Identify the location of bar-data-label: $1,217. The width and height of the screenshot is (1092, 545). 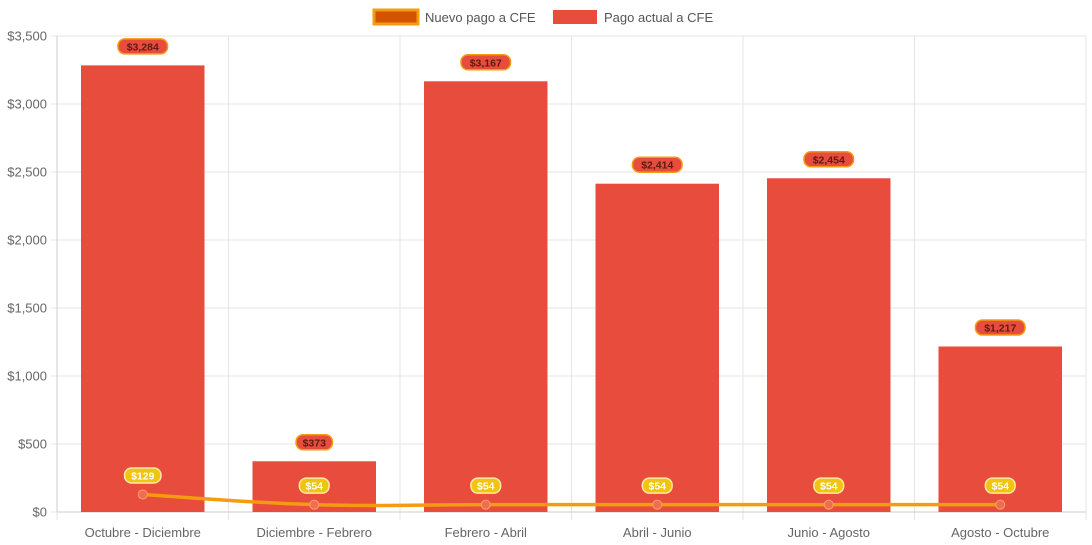
(1000, 328).